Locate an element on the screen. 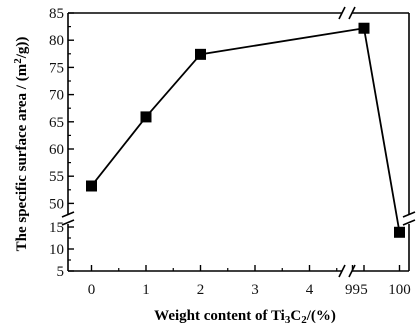 The width and height of the screenshot is (416, 329). y-tick-label: 65 is located at coordinates (56, 123).